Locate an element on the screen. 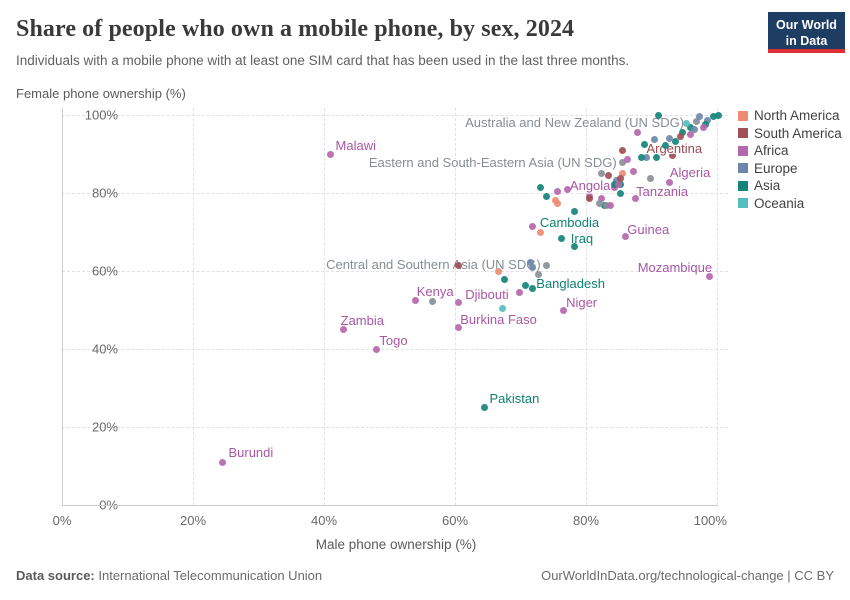 The height and width of the screenshot is (600, 850). point-label: Angola is located at coordinates (590, 185).